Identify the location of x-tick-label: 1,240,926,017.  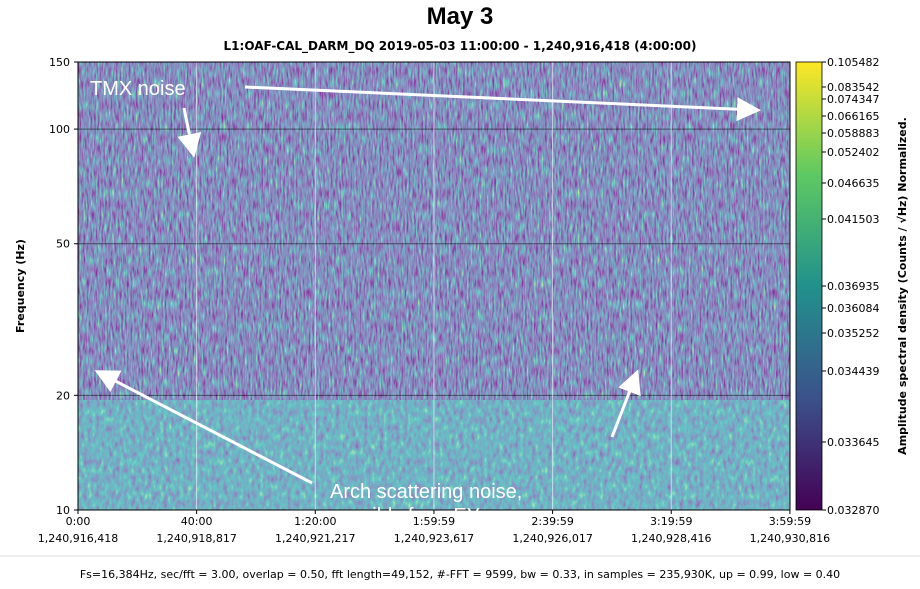
(552, 538).